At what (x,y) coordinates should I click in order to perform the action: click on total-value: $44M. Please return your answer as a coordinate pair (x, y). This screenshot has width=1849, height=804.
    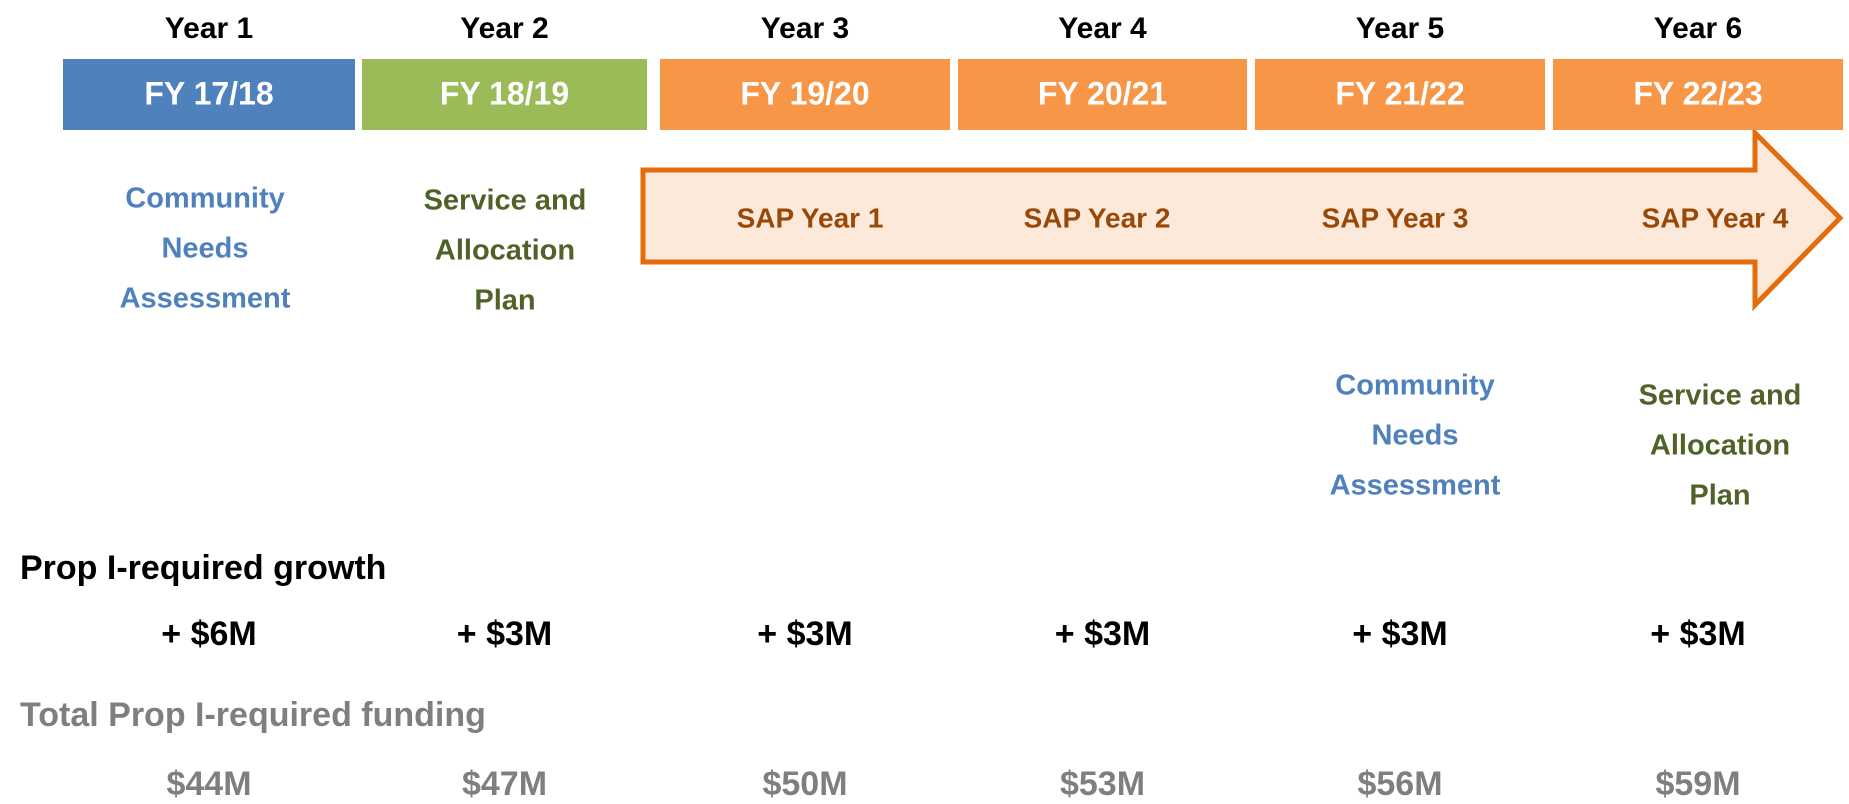
    Looking at the image, I should click on (208, 784).